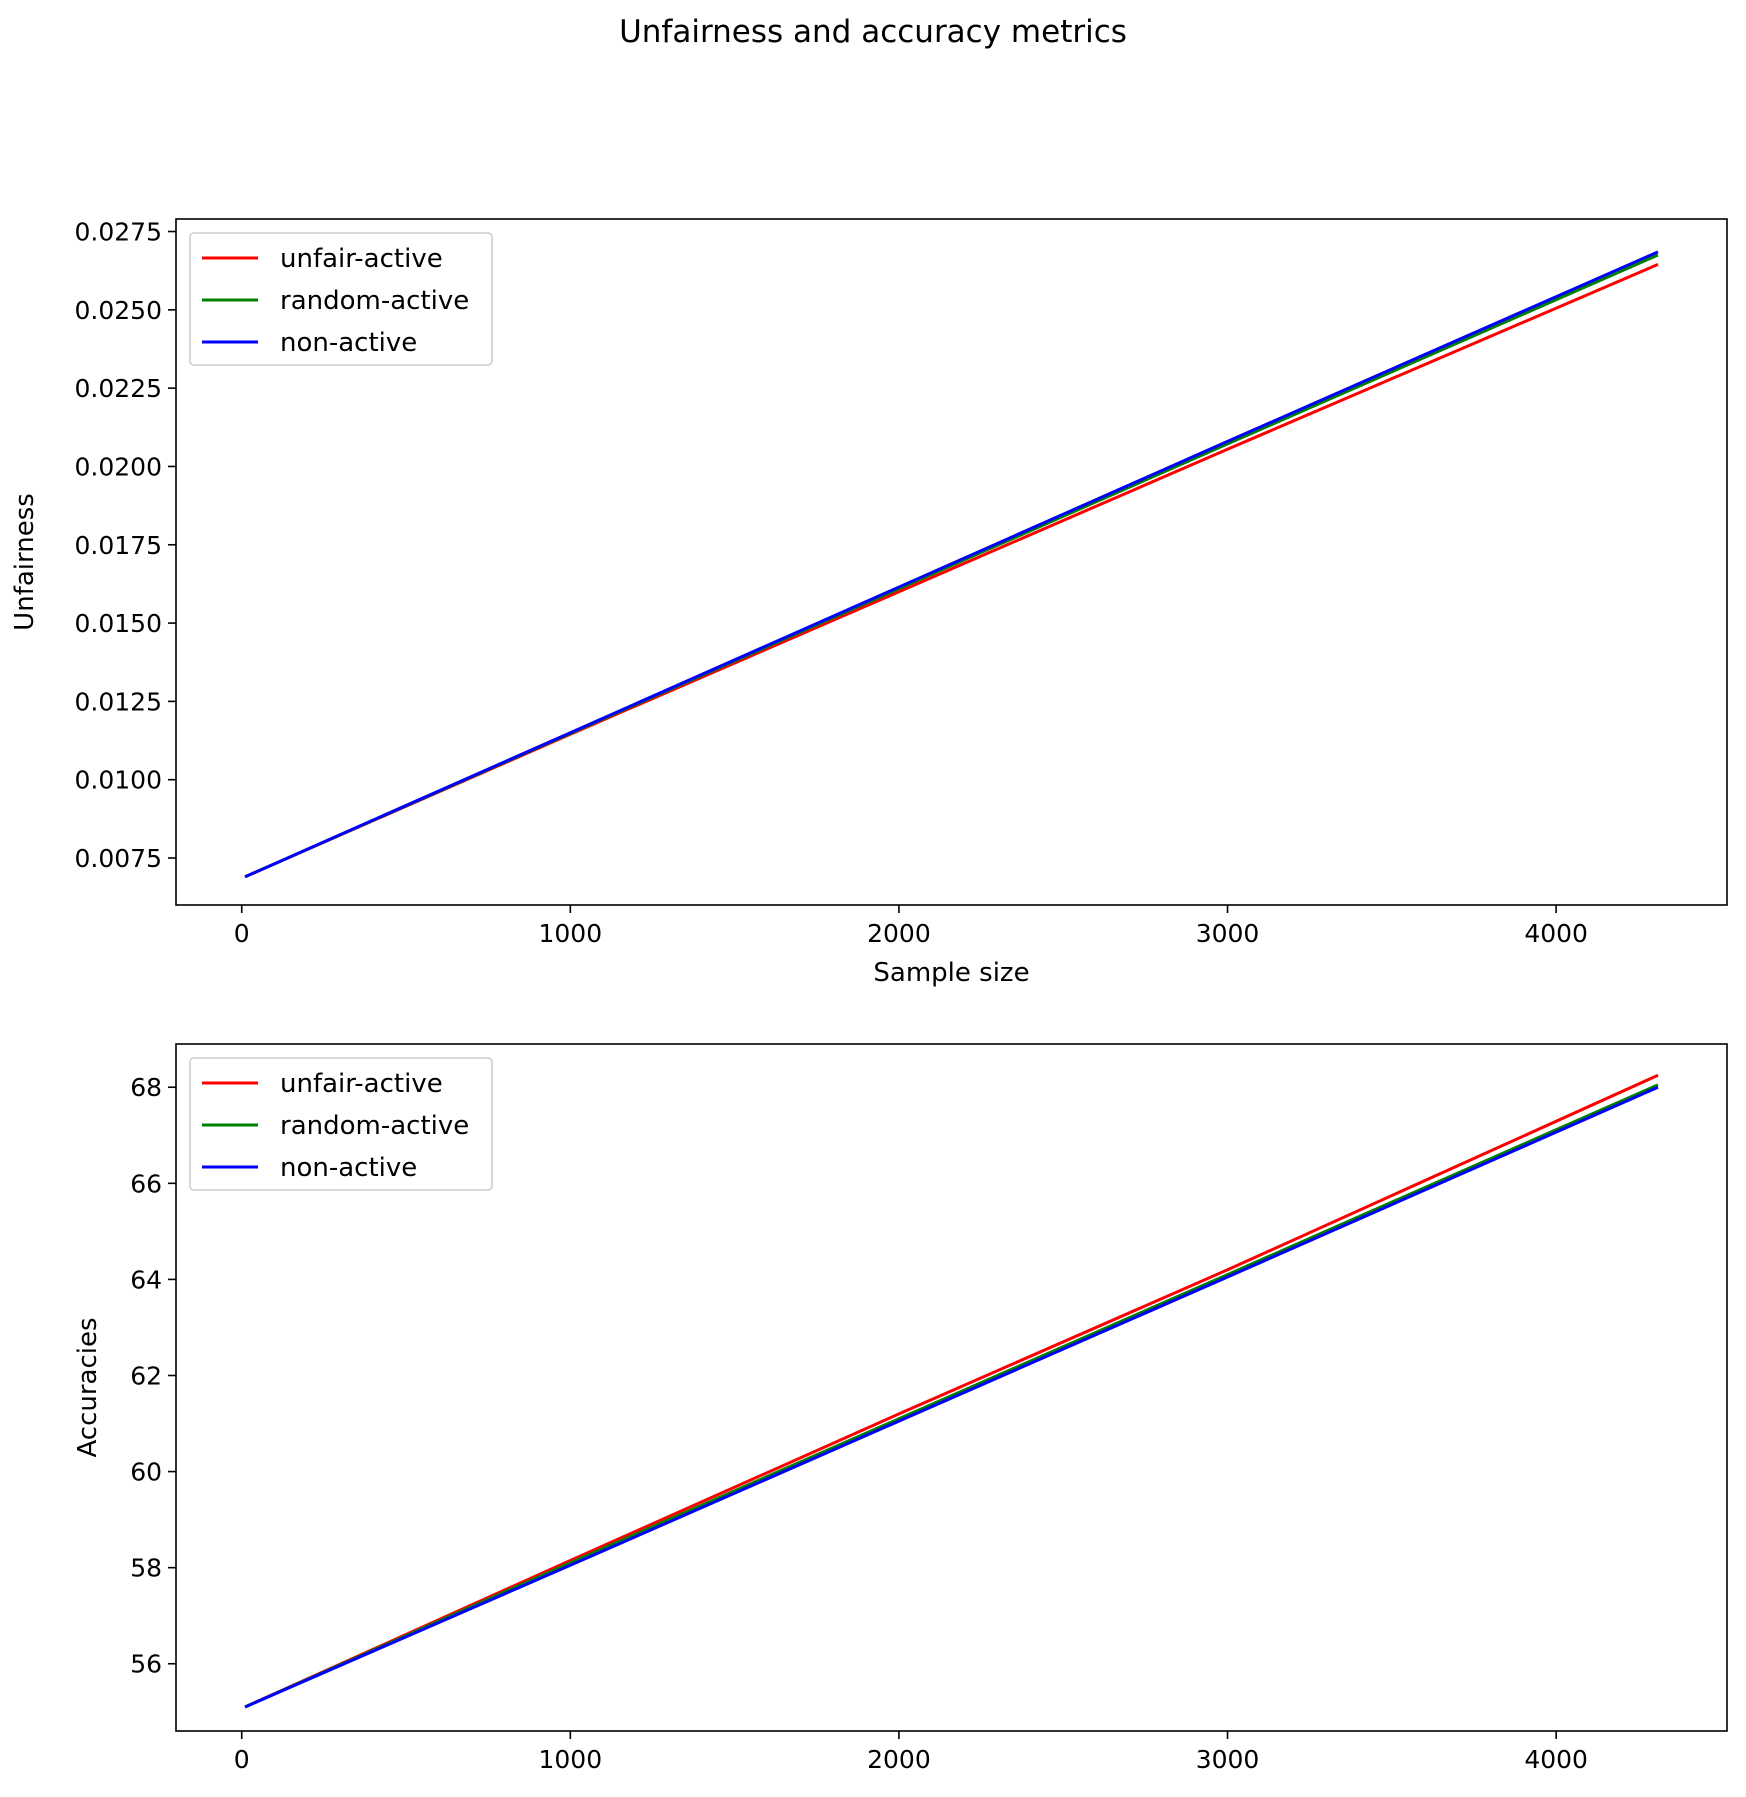  What do you see at coordinates (118, 232) in the screenshot?
I see `y-tick-label: 0.0275` at bounding box center [118, 232].